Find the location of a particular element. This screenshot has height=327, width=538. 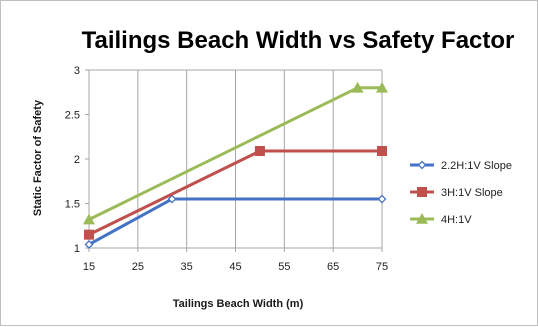

x-tick-label: 45 is located at coordinates (235, 267).